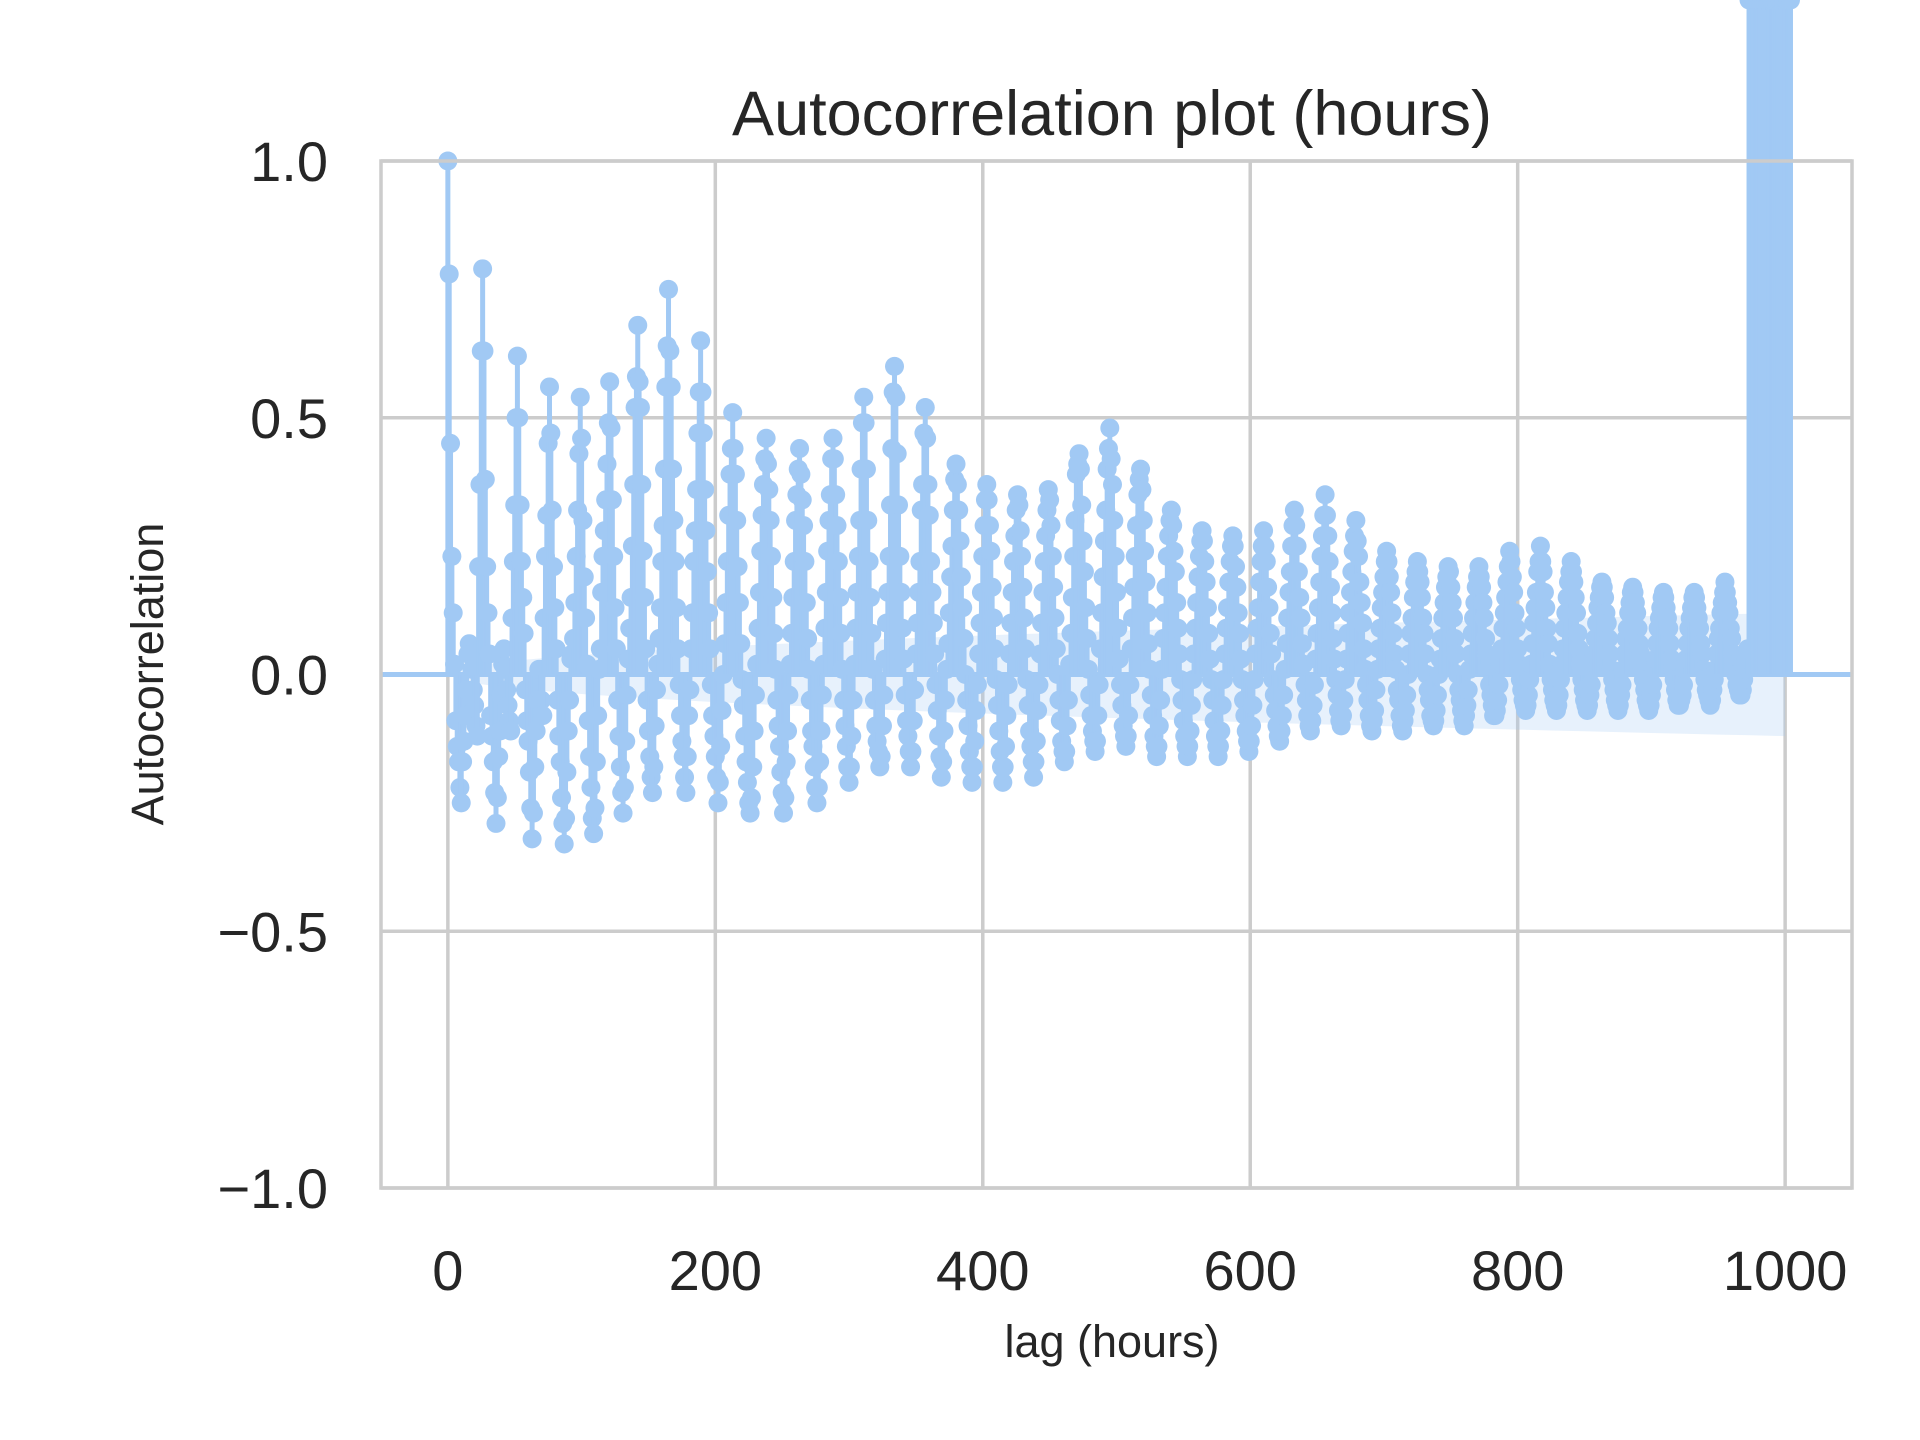 This screenshot has width=1920, height=1440. Describe the element at coordinates (715, 1270) in the screenshot. I see `x-tick-label: 200` at that location.